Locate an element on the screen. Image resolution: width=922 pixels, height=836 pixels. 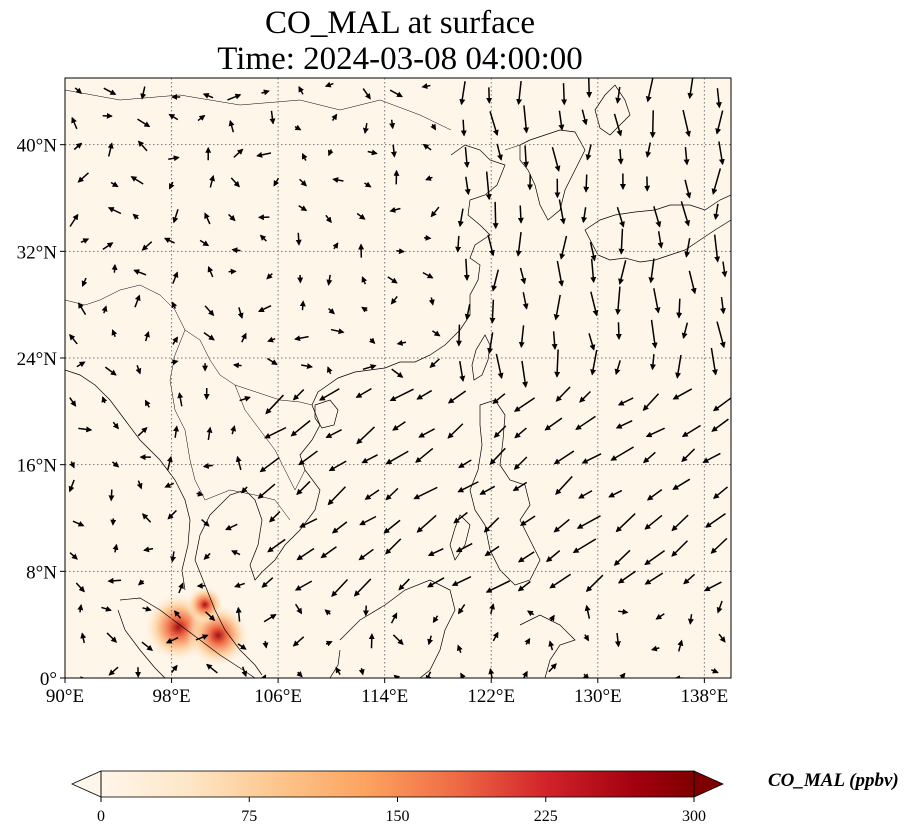
colorbar-tick-label: 0 is located at coordinates (101, 816).